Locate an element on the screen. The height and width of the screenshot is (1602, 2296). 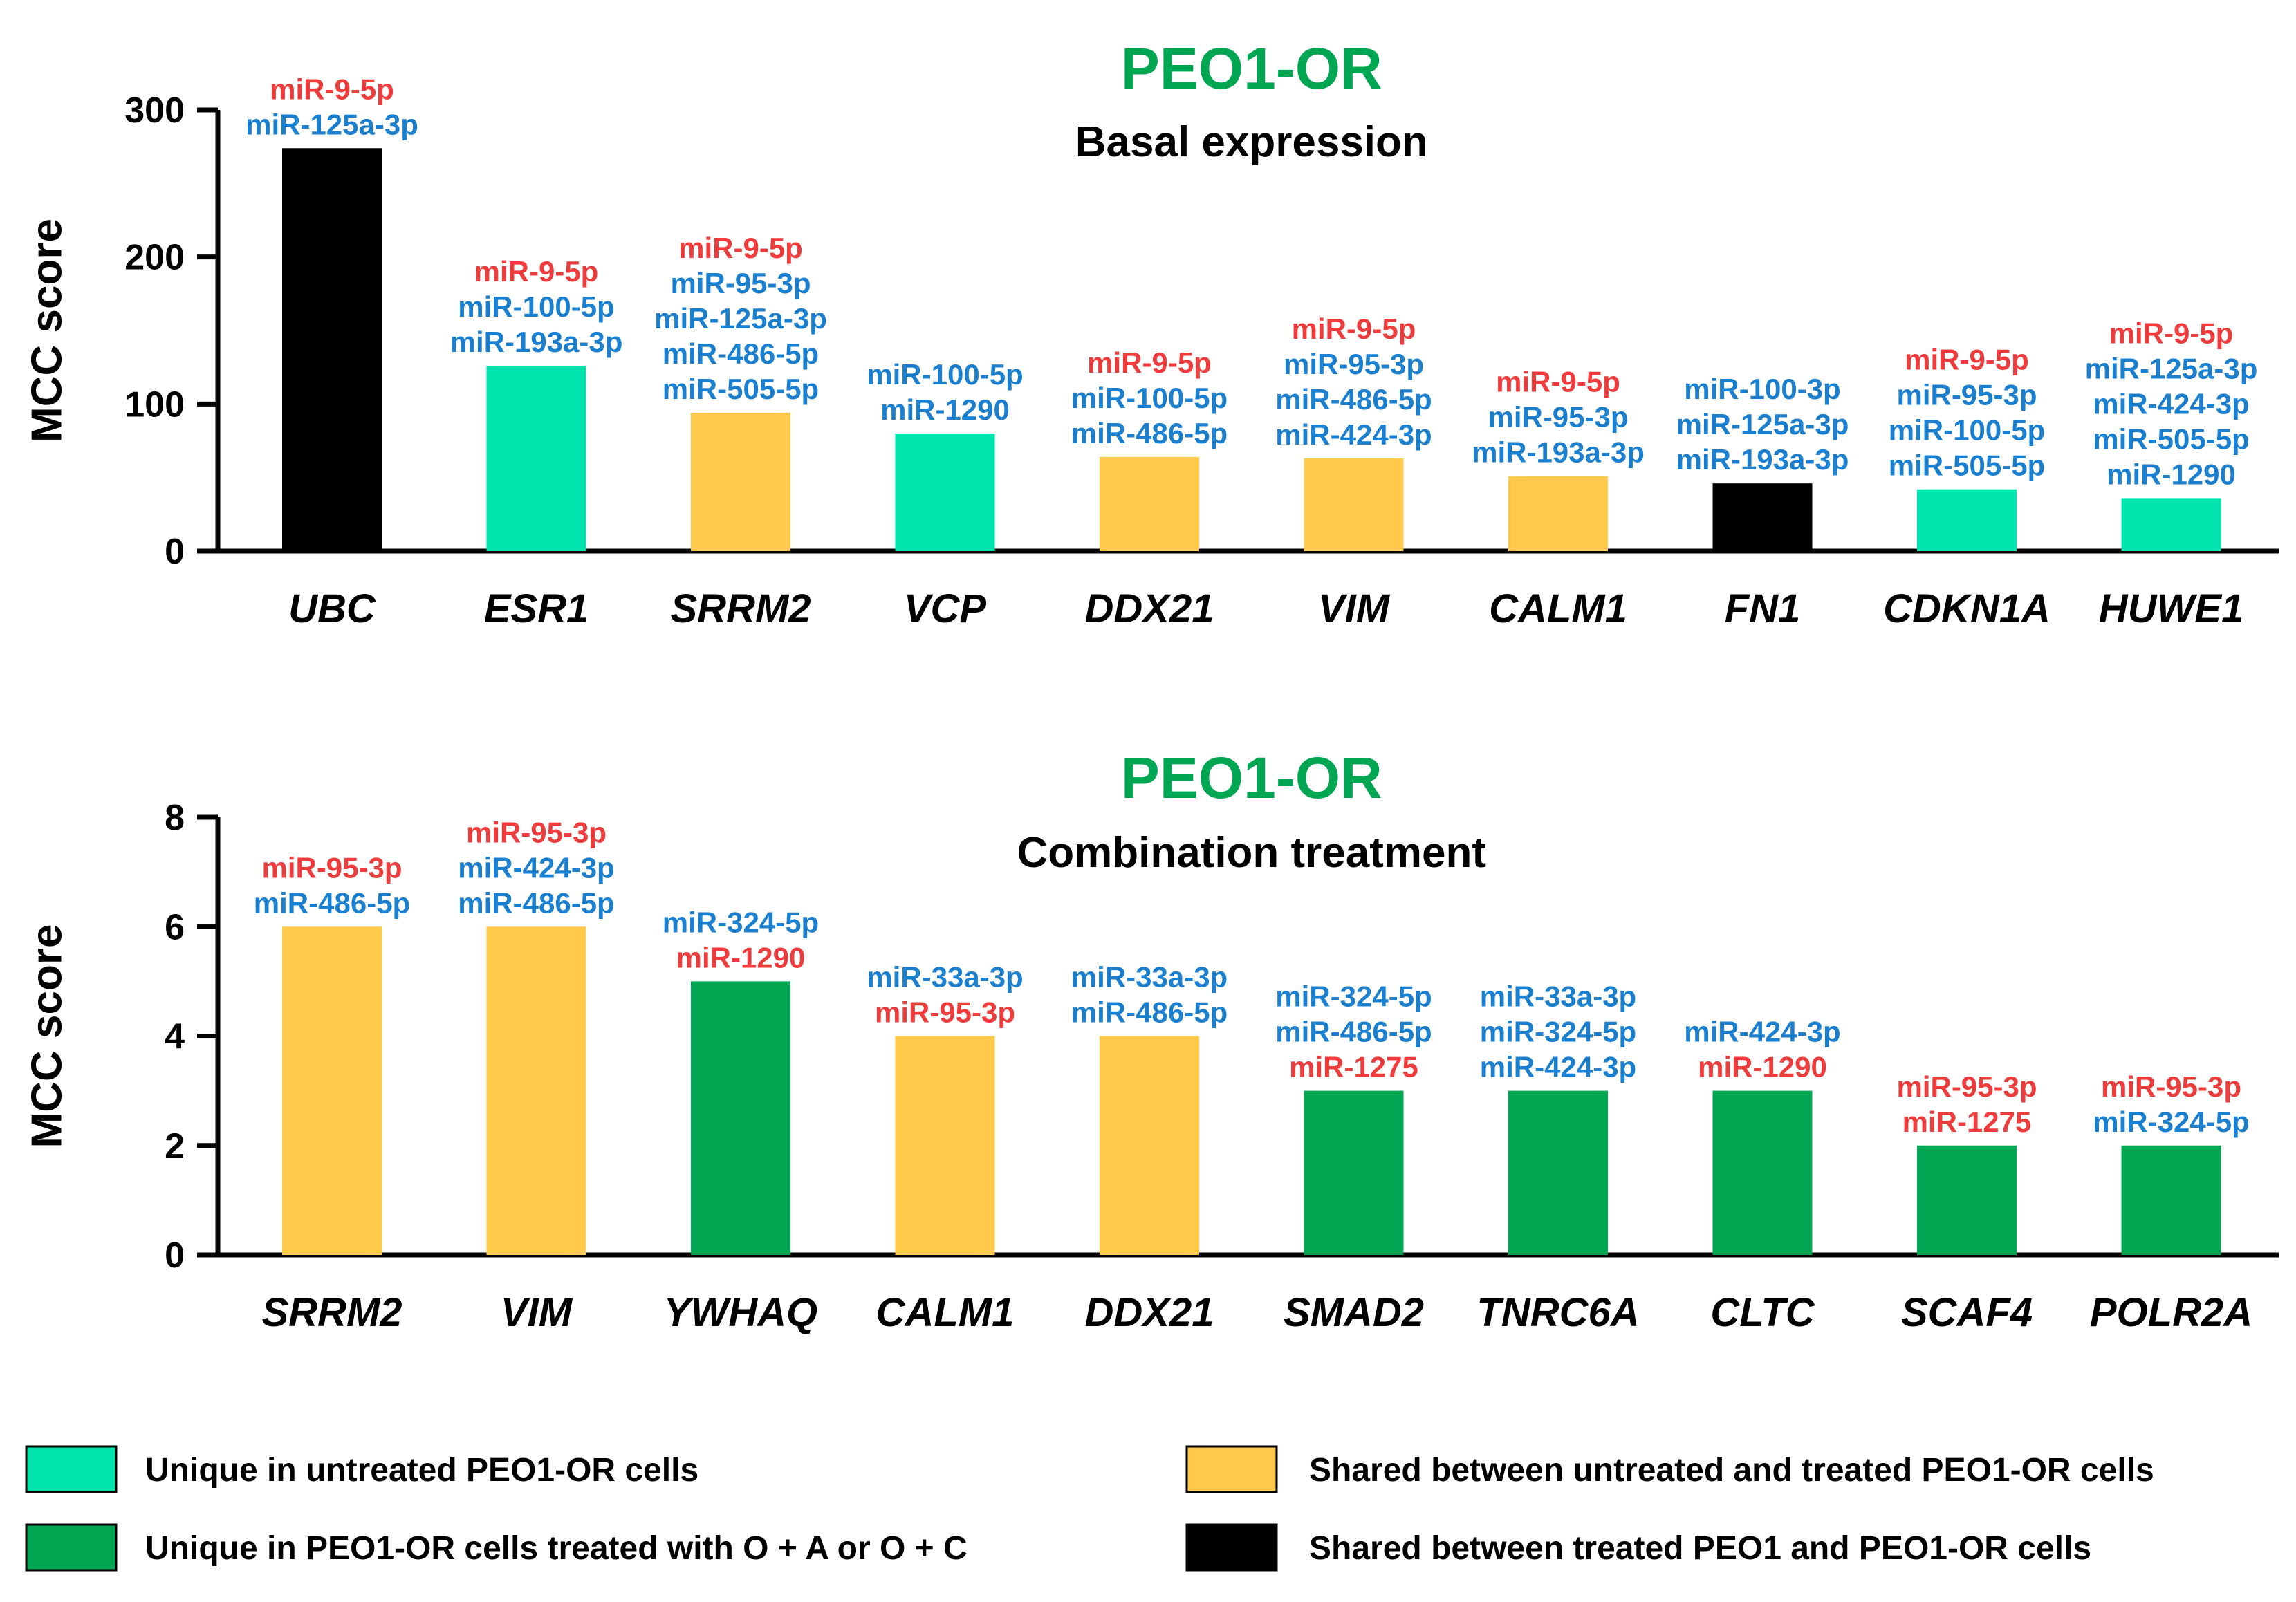
bar-cltc is located at coordinates (1762, 1172).